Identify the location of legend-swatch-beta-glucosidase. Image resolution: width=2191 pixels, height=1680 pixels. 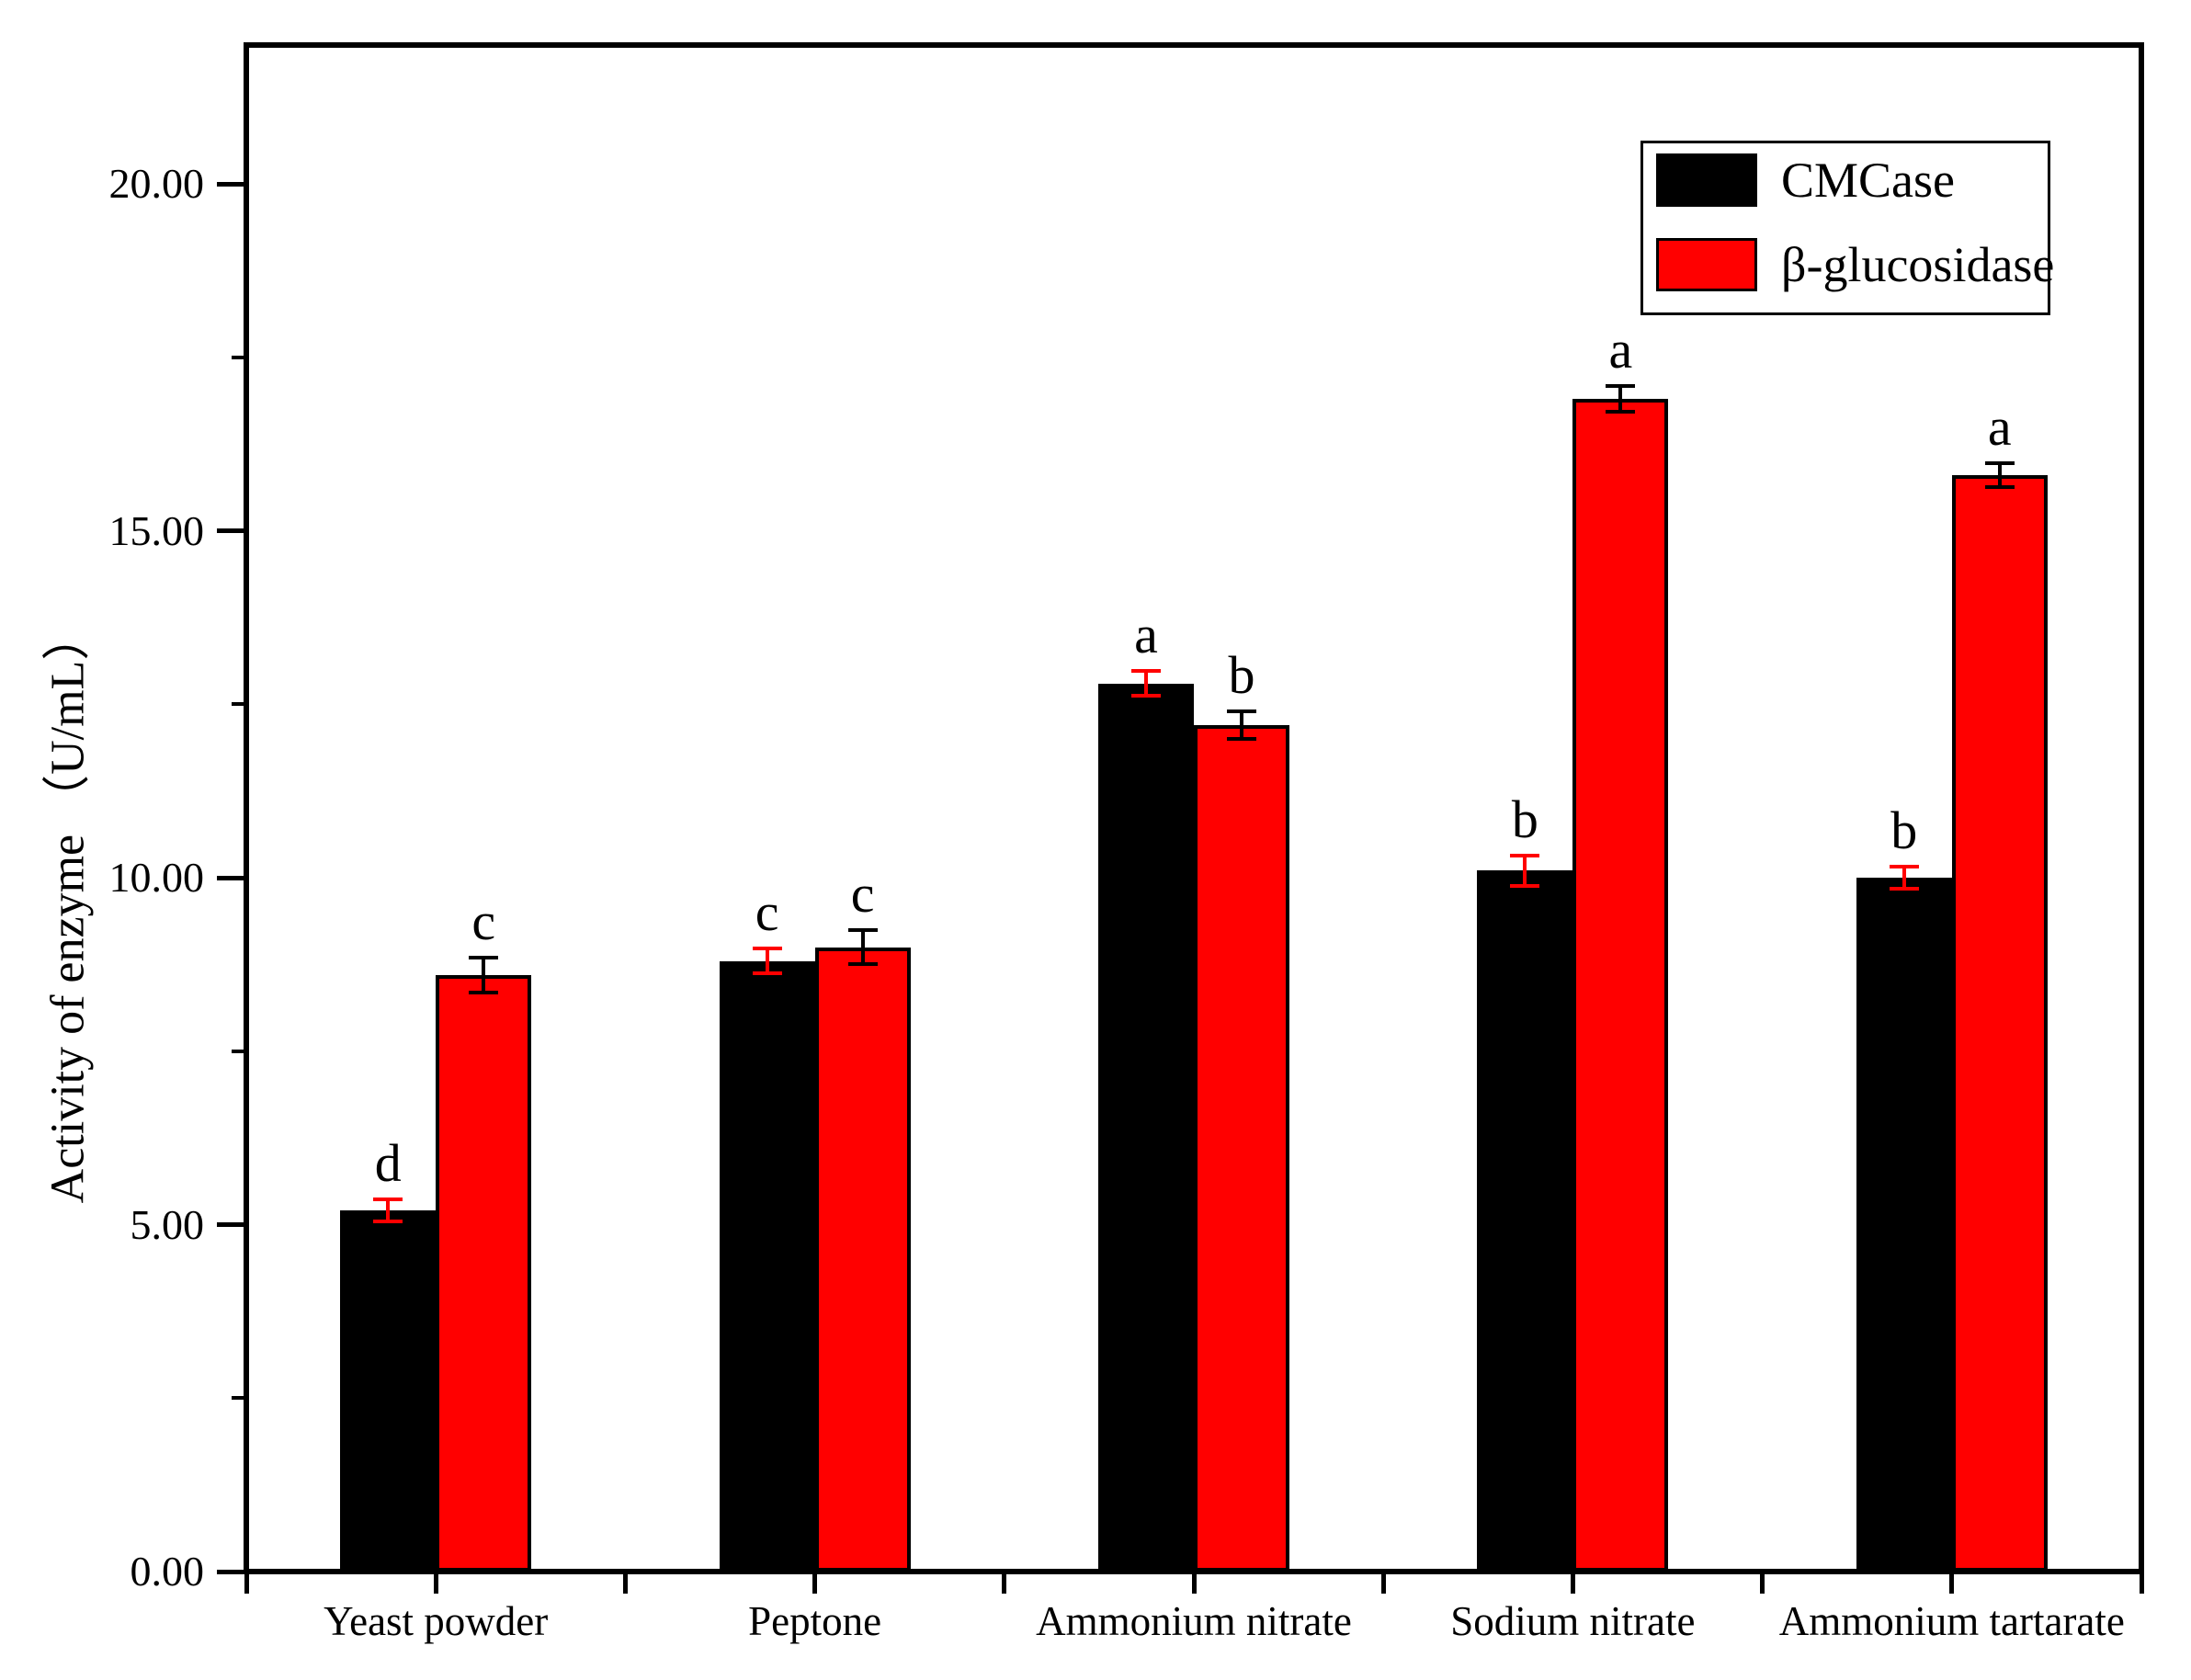
(1706, 264).